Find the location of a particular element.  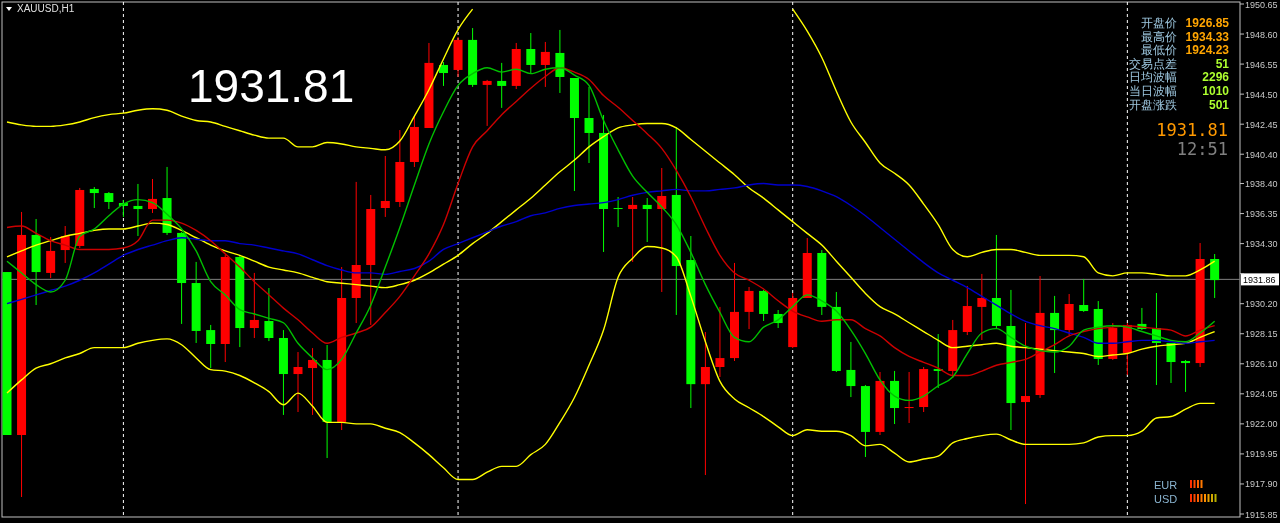

chart-title: XAUUSD,H1 is located at coordinates (46, 8).